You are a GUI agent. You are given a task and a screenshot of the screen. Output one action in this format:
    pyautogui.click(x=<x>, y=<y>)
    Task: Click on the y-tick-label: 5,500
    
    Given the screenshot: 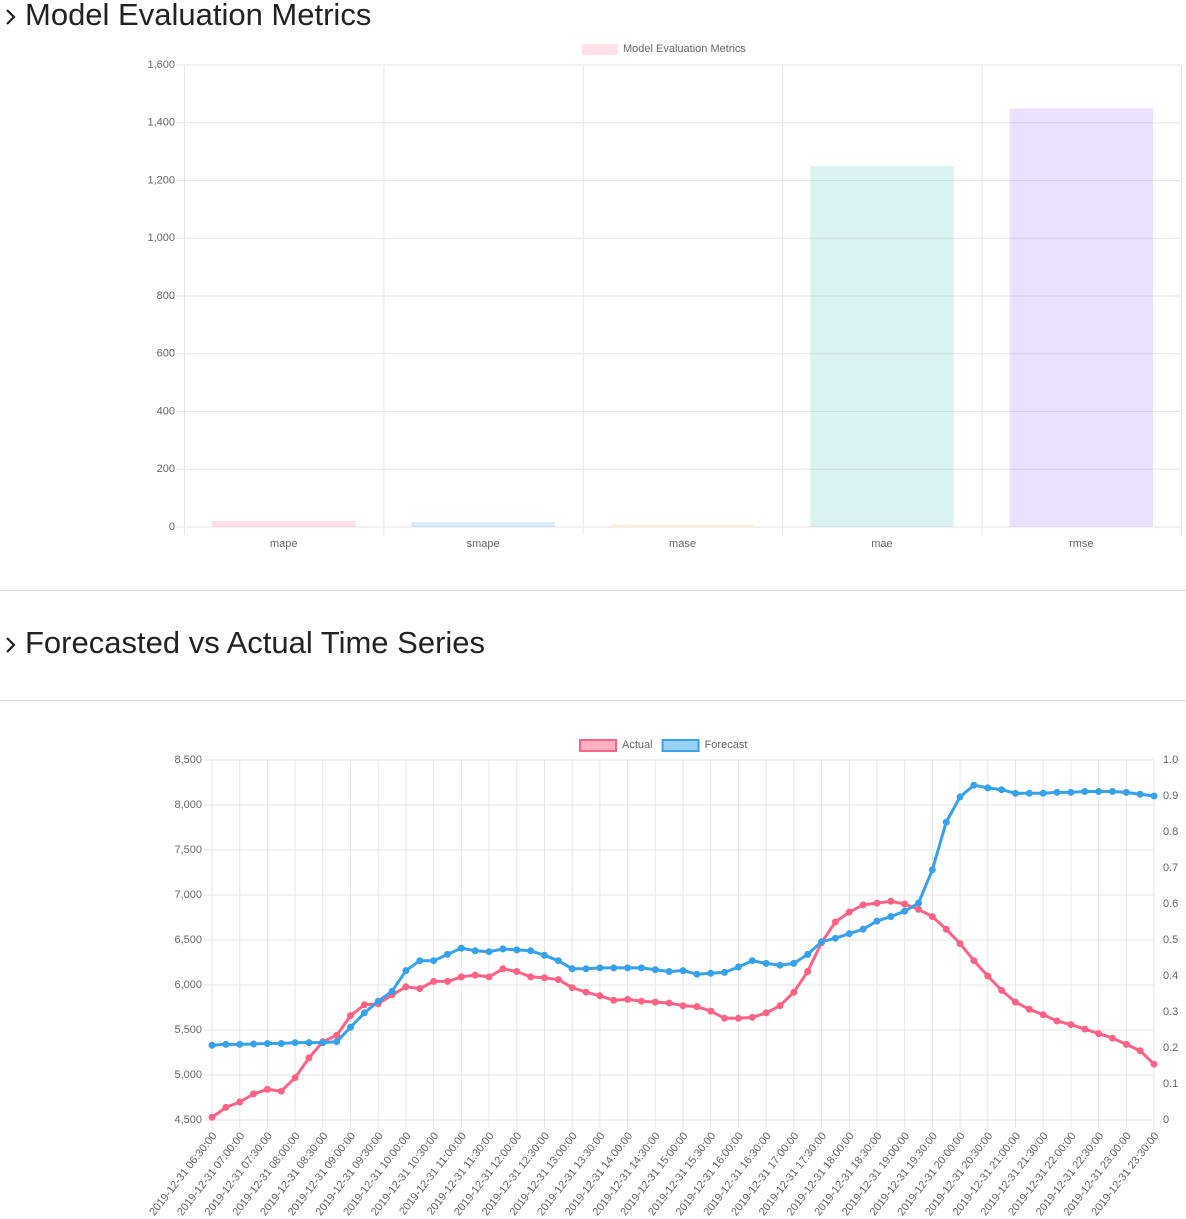 What is the action you would take?
    pyautogui.click(x=188, y=1030)
    